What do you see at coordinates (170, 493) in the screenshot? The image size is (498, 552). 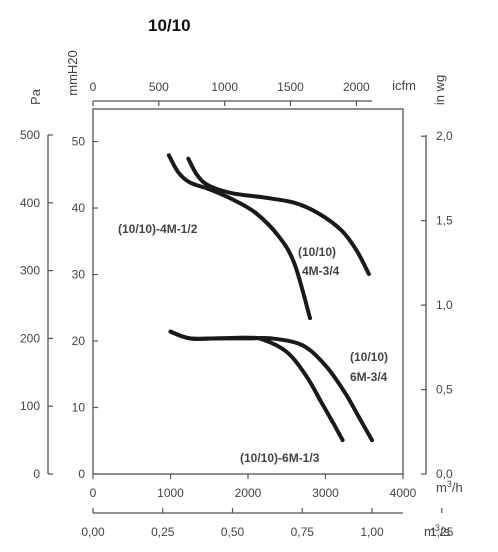 I see `m3h-tick-label: 1000` at bounding box center [170, 493].